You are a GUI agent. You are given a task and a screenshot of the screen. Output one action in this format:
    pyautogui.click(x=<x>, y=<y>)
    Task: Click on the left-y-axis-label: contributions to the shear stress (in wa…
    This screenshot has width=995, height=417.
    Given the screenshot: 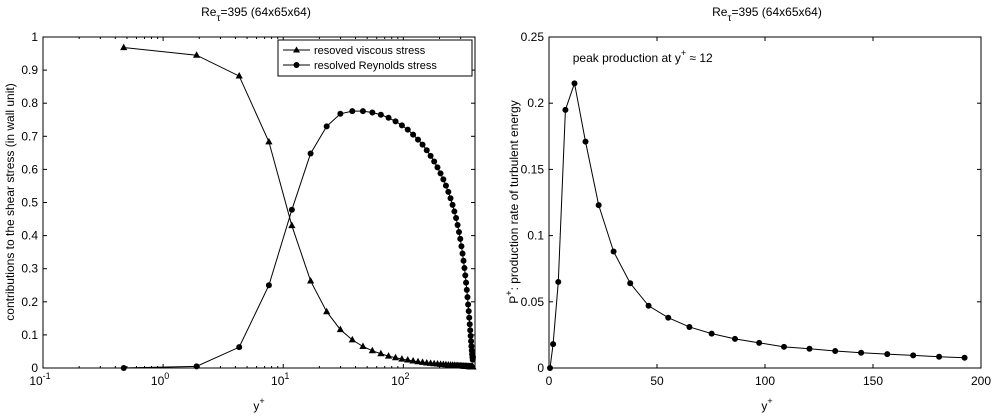 What is the action you would take?
    pyautogui.click(x=10, y=201)
    